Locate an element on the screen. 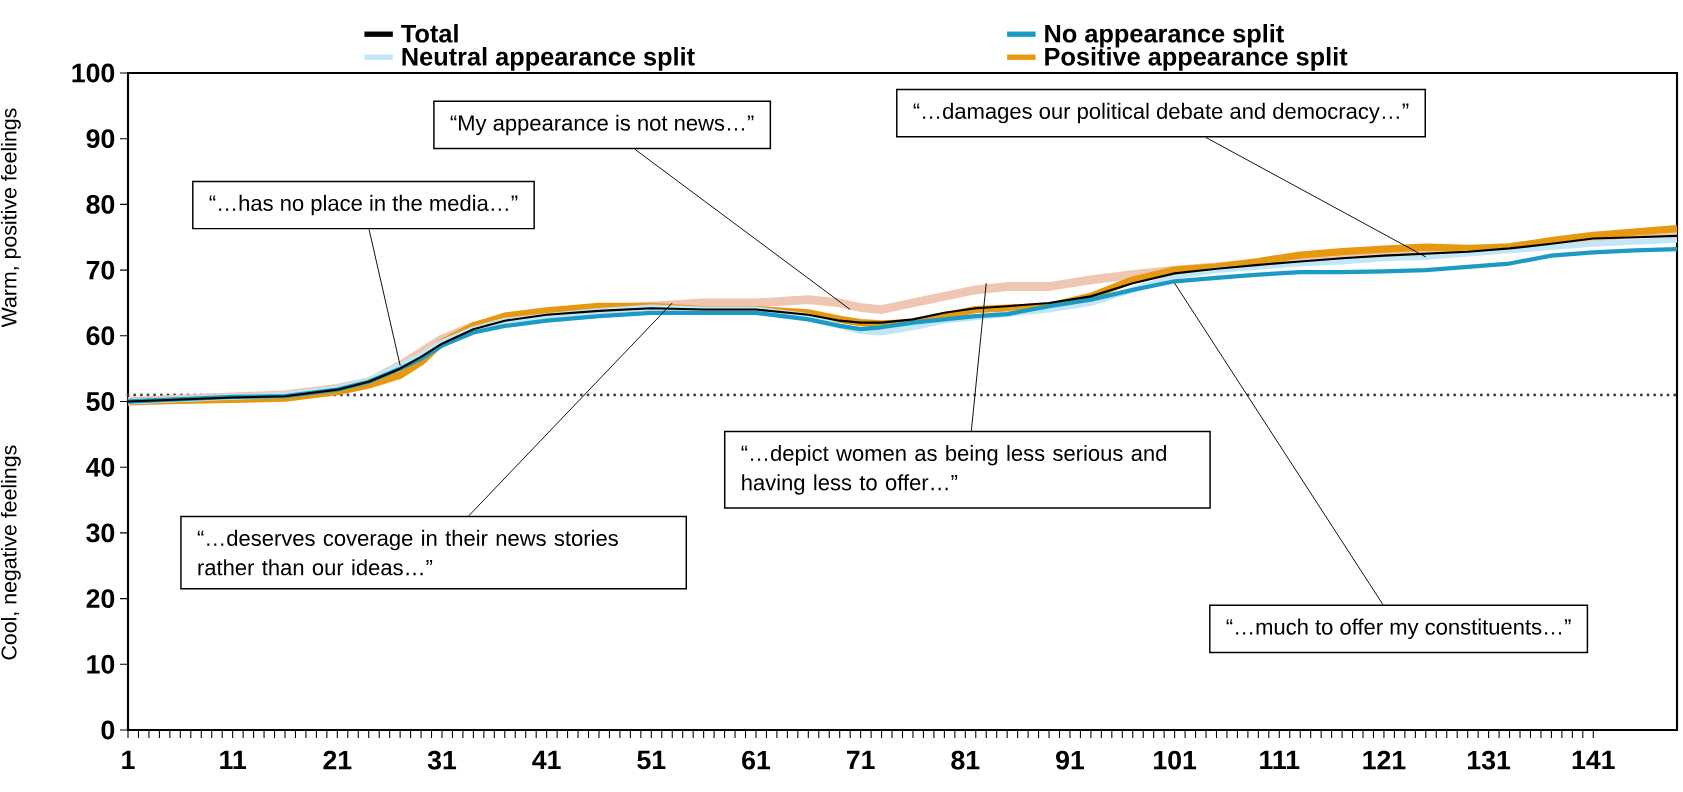 The image size is (1683, 792). x-tick-label: 1 is located at coordinates (128, 760).